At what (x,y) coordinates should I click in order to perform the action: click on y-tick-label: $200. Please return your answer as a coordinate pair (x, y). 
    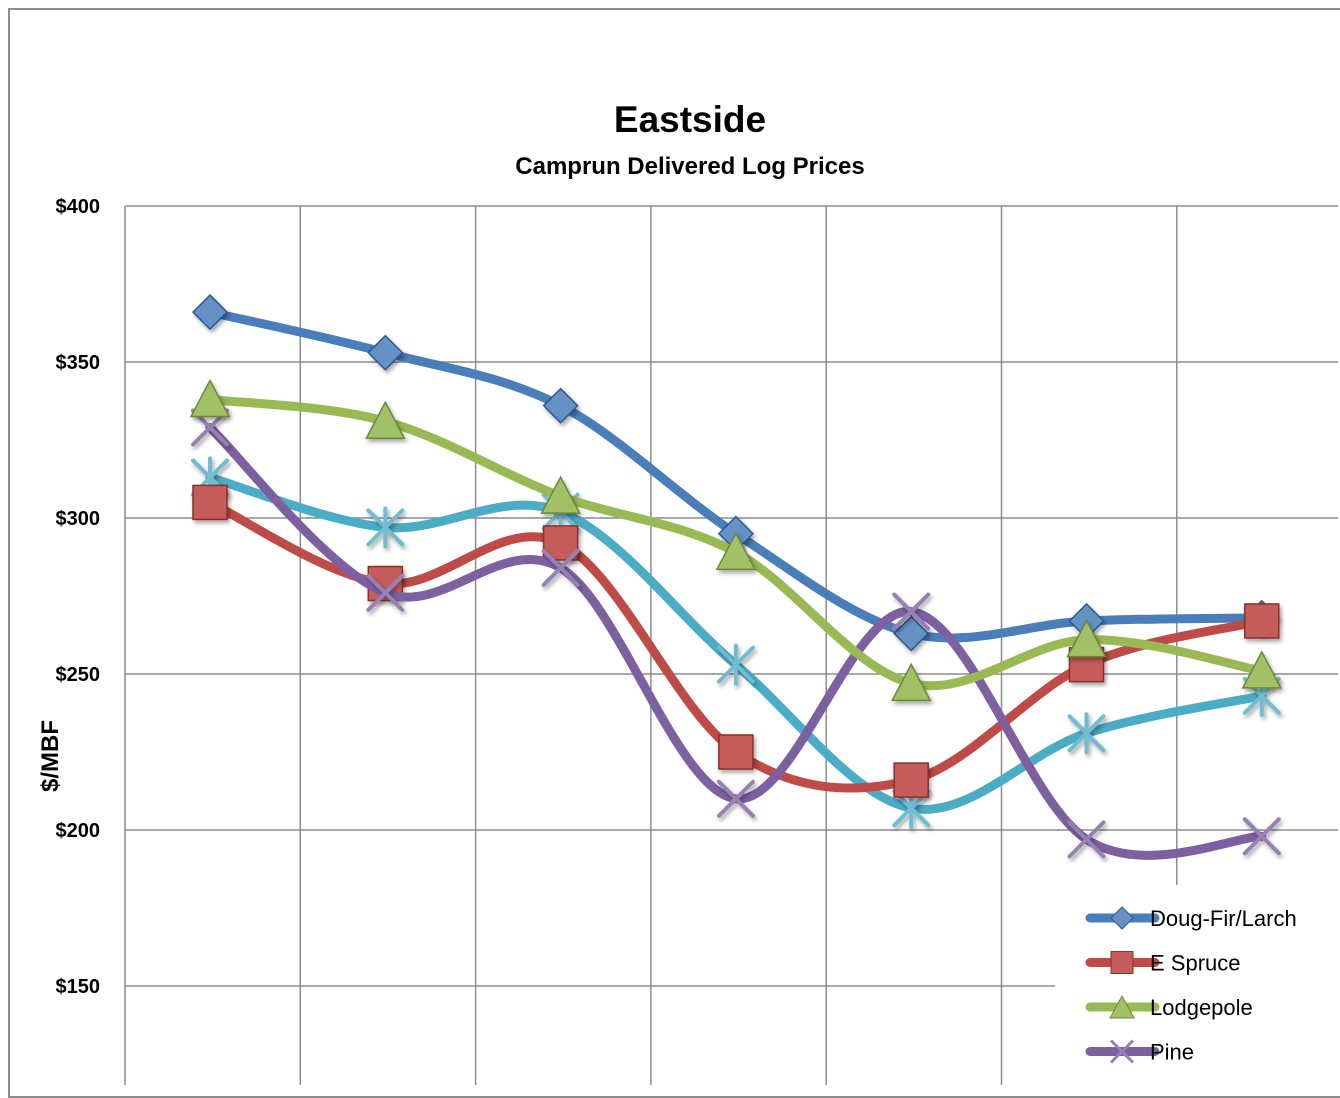
    Looking at the image, I should click on (78, 831).